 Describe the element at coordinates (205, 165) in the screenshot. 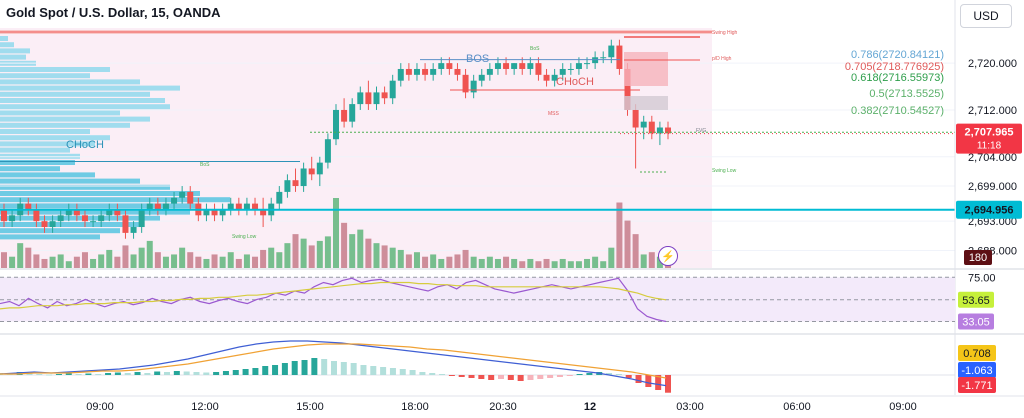

I see `chart-annotation: BoS` at that location.